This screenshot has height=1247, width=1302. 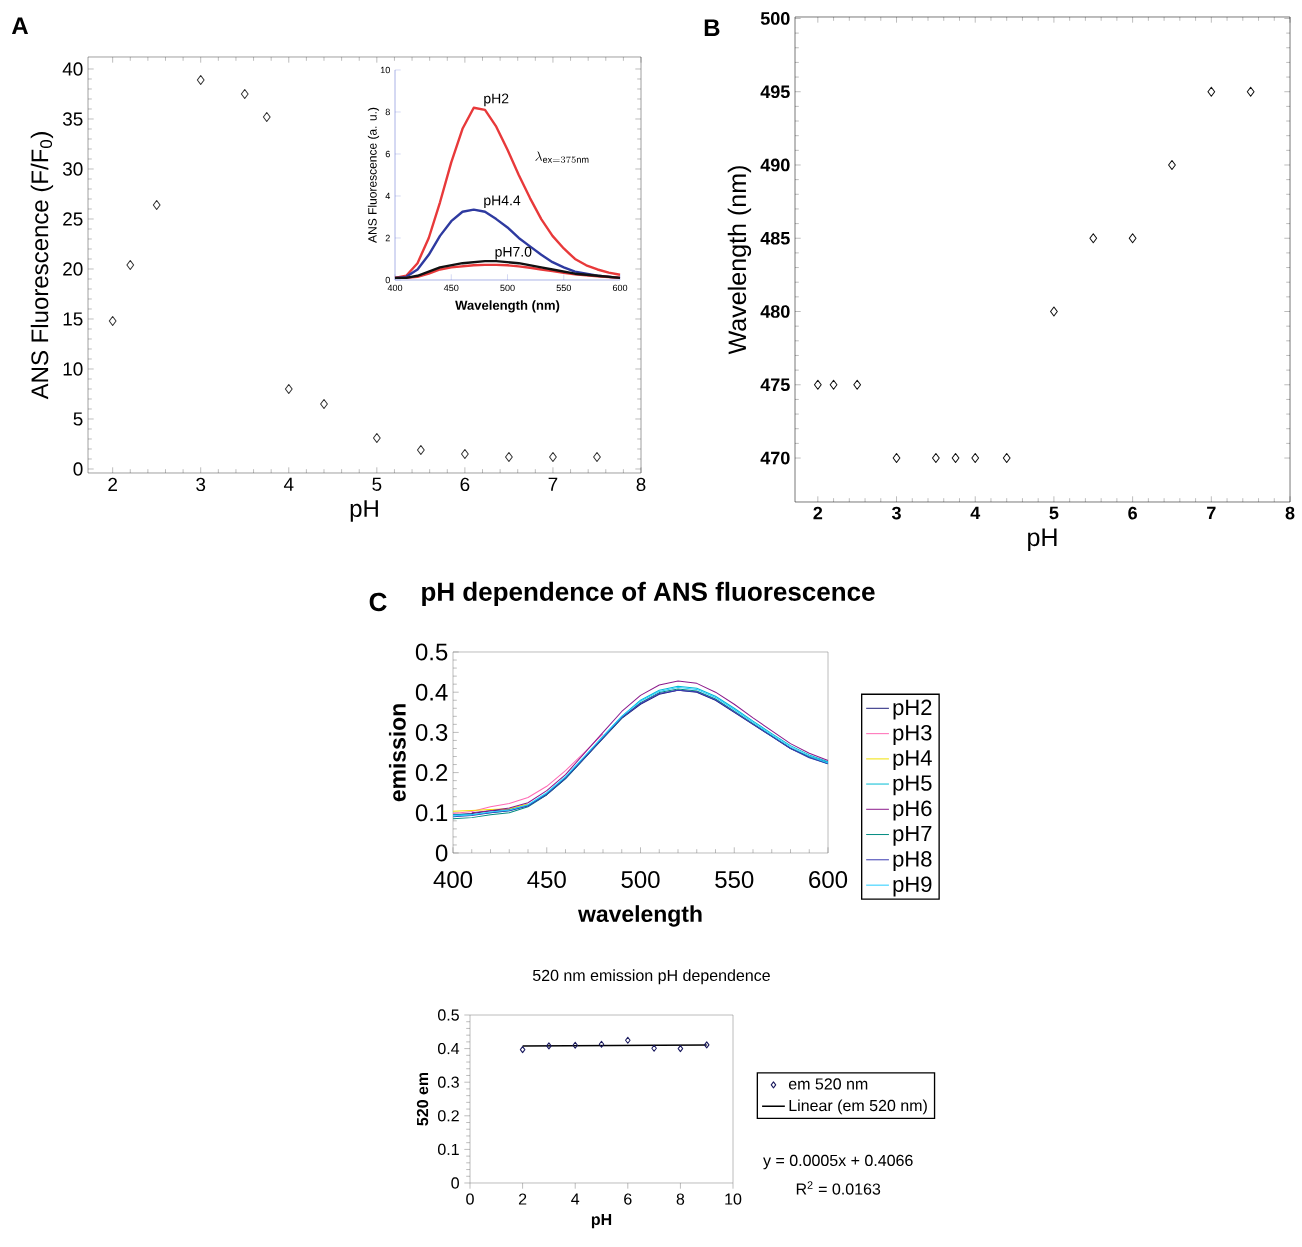 What do you see at coordinates (651, 977) in the screenshot?
I see `chart-title: 520 nm emission pH dependence` at bounding box center [651, 977].